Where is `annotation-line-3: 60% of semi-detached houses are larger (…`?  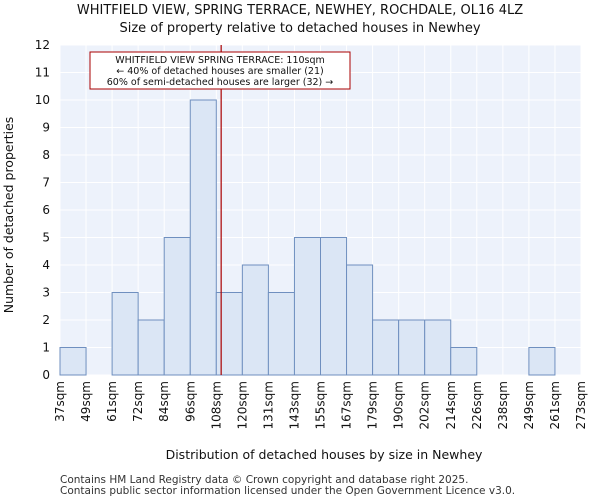 annotation-line-3: 60% of semi-detached houses are larger (… is located at coordinates (220, 82).